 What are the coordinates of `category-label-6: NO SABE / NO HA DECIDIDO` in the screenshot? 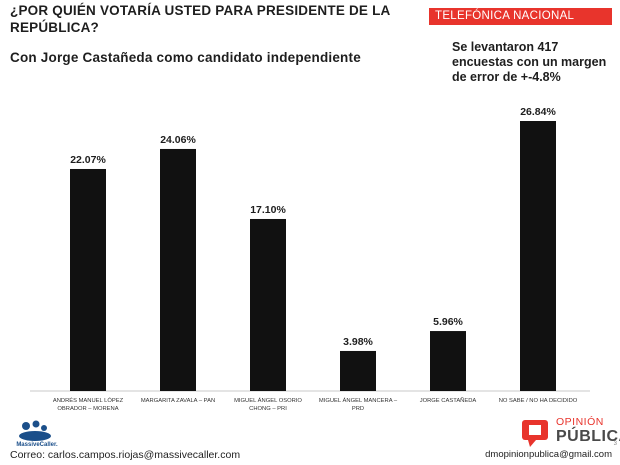 It's located at (538, 401).